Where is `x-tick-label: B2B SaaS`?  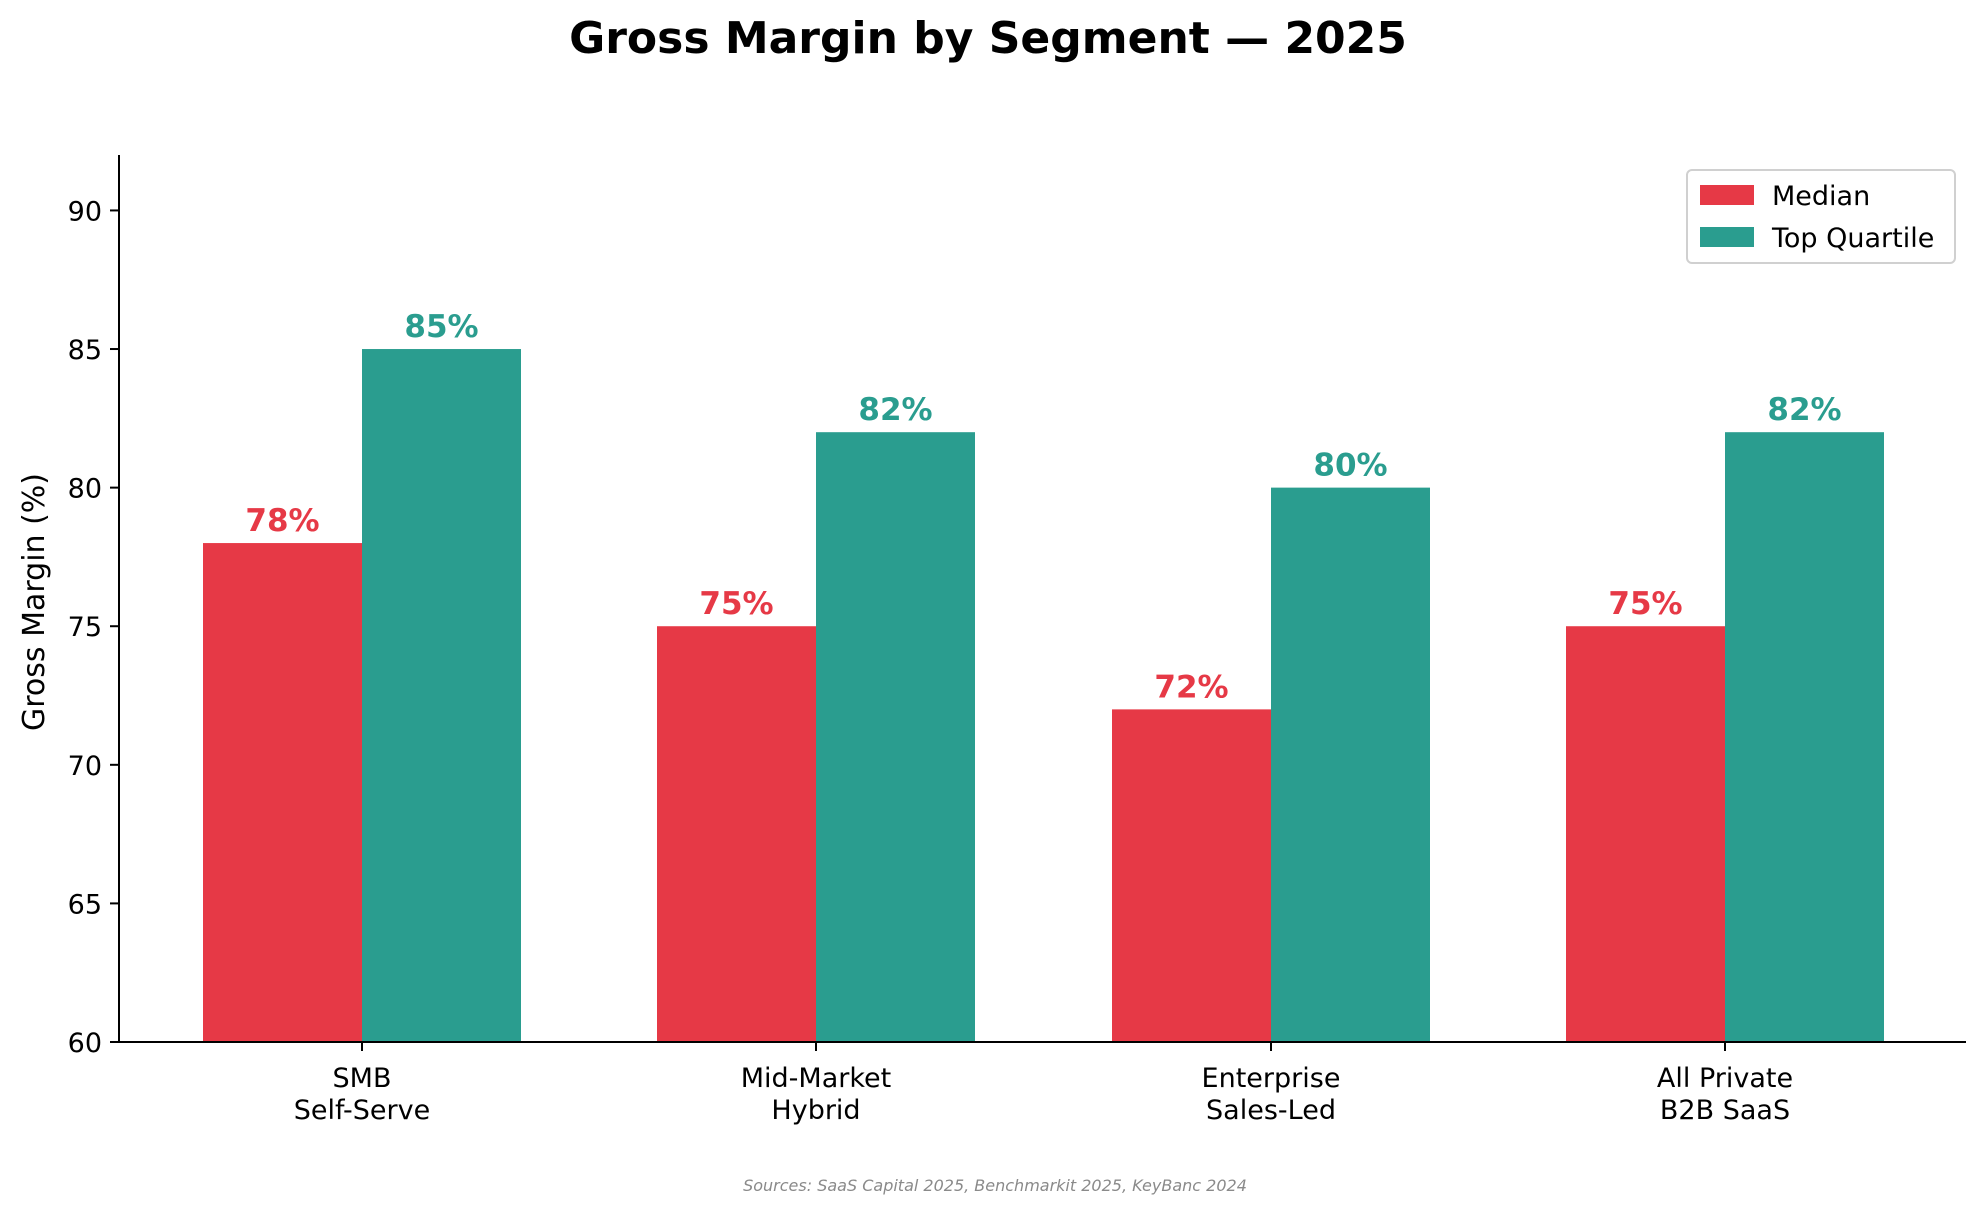 x-tick-label: B2B SaaS is located at coordinates (1725, 1110).